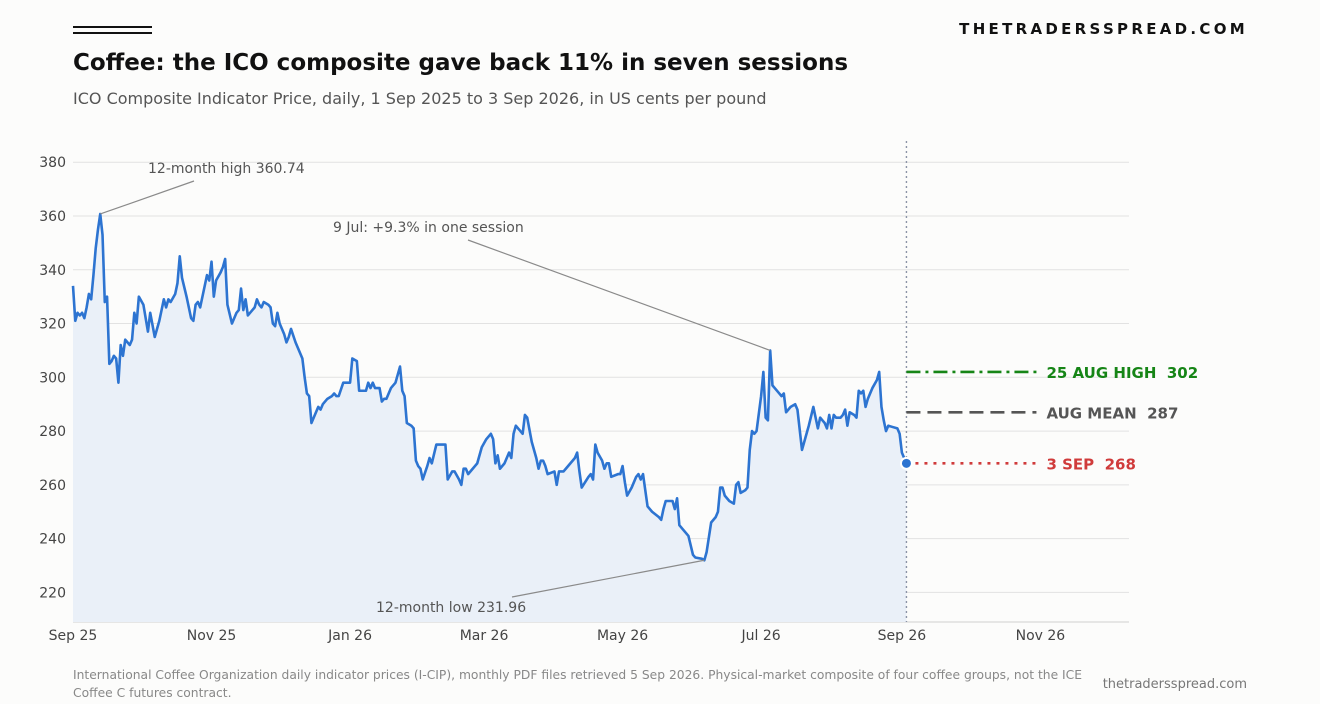 The image size is (1320, 704). What do you see at coordinates (147, 197) in the screenshot?
I see `annotation-12-month-high-leader` at bounding box center [147, 197].